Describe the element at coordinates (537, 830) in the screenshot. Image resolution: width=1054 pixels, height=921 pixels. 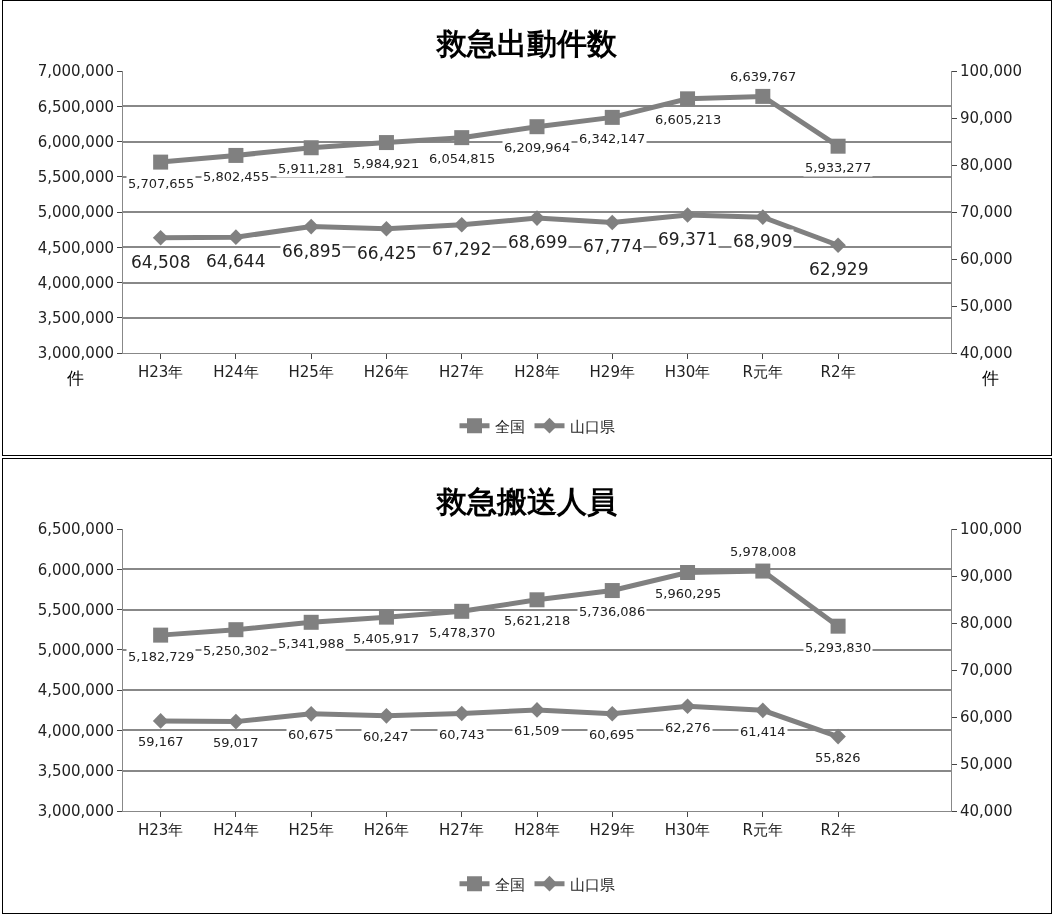
I see `x-tick-label: H28年` at that location.